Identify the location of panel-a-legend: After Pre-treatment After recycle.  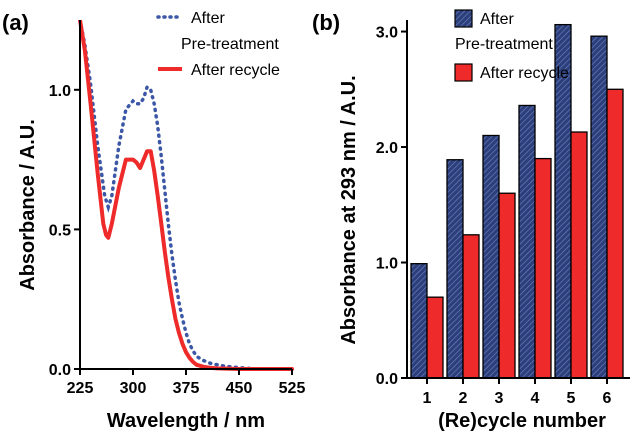
(218, 44).